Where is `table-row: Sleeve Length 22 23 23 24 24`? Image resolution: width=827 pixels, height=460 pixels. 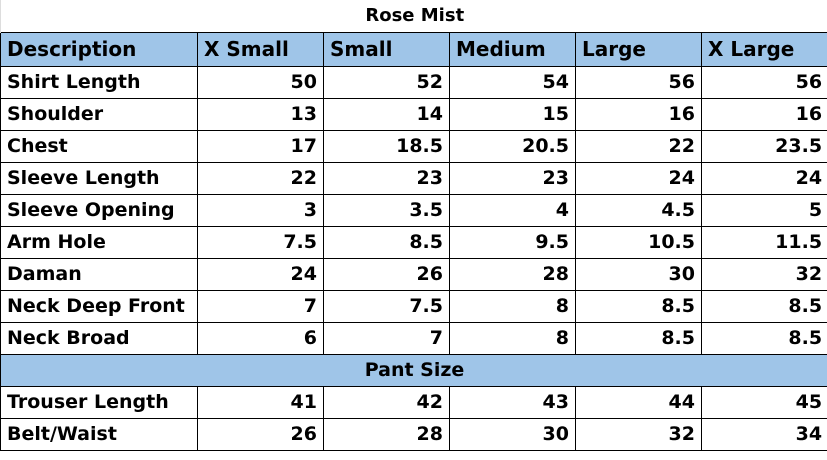
table-row: Sleeve Length 22 23 23 24 24 is located at coordinates (413, 178).